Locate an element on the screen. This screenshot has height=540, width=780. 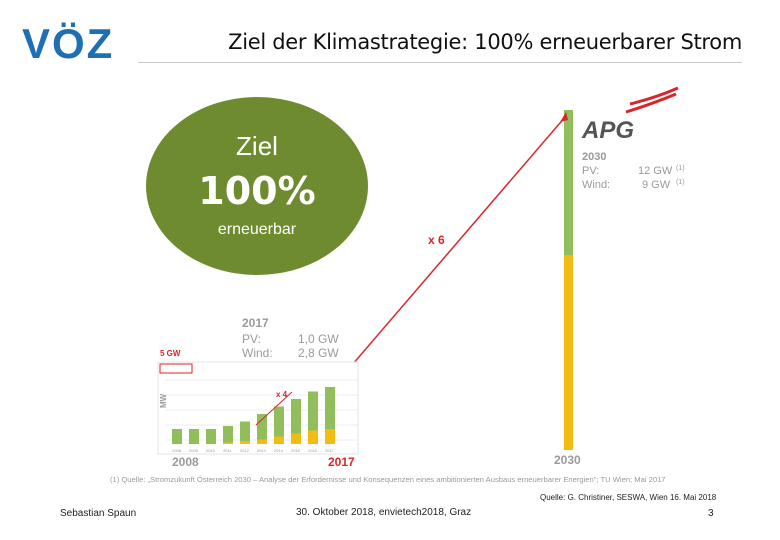
box-2030-wind-value: 9 GW is located at coordinates (656, 185).